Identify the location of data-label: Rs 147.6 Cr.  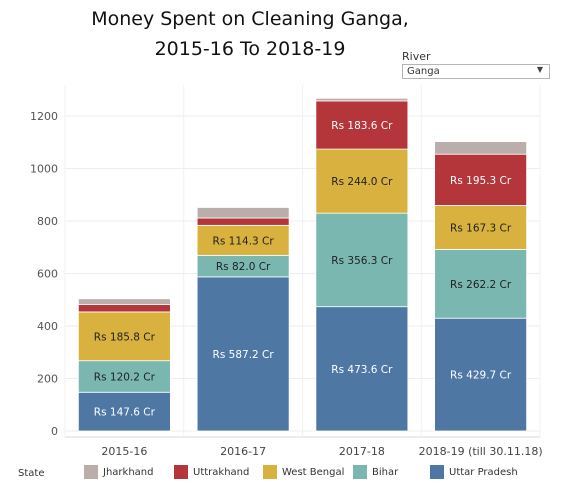
(125, 413).